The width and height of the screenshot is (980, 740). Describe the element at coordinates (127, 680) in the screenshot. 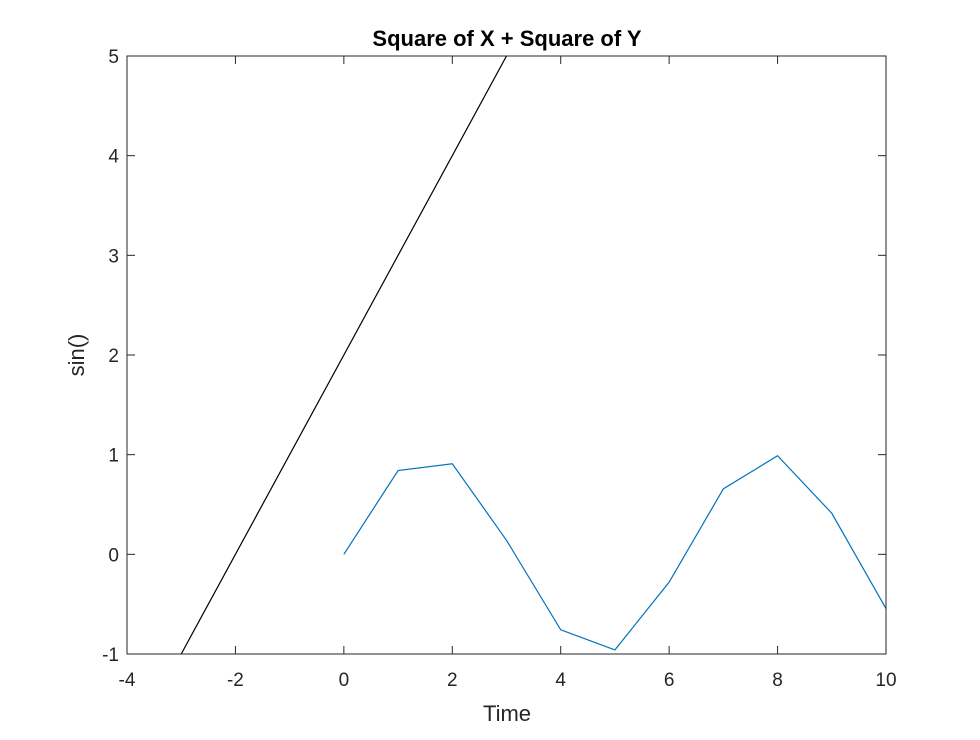

I see `x-tick-label: -4` at that location.